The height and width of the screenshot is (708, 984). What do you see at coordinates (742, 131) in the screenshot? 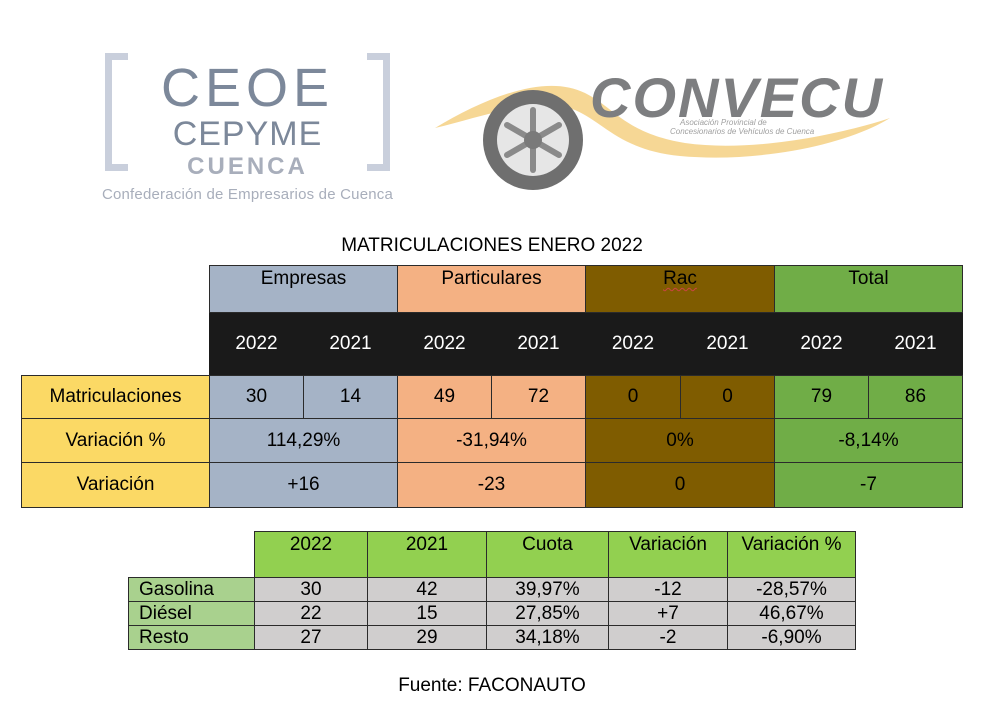
I see `logo-convecu-sub2: Concesionarios de Vehículos de Cuenca` at bounding box center [742, 131].